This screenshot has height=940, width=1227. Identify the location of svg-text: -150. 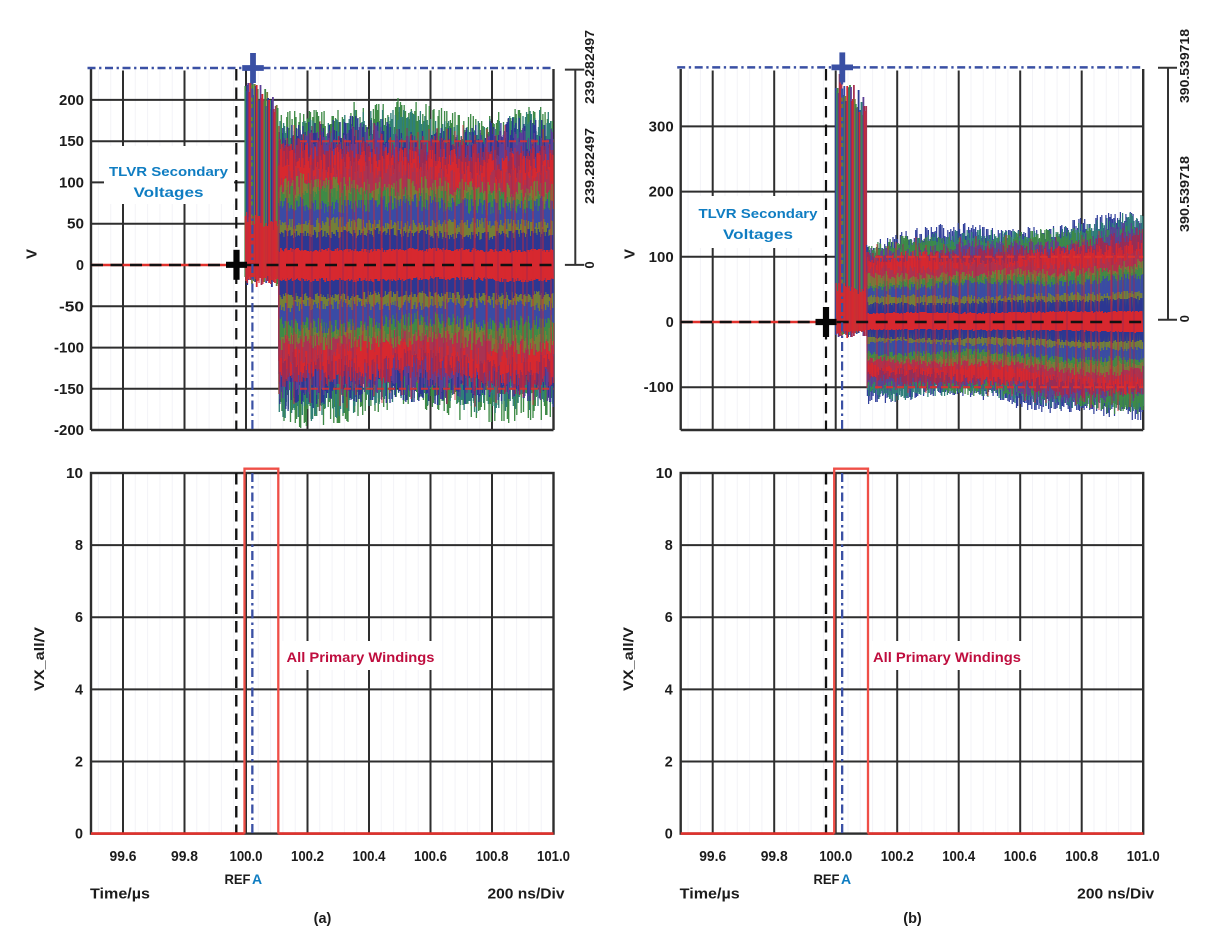
(69, 390).